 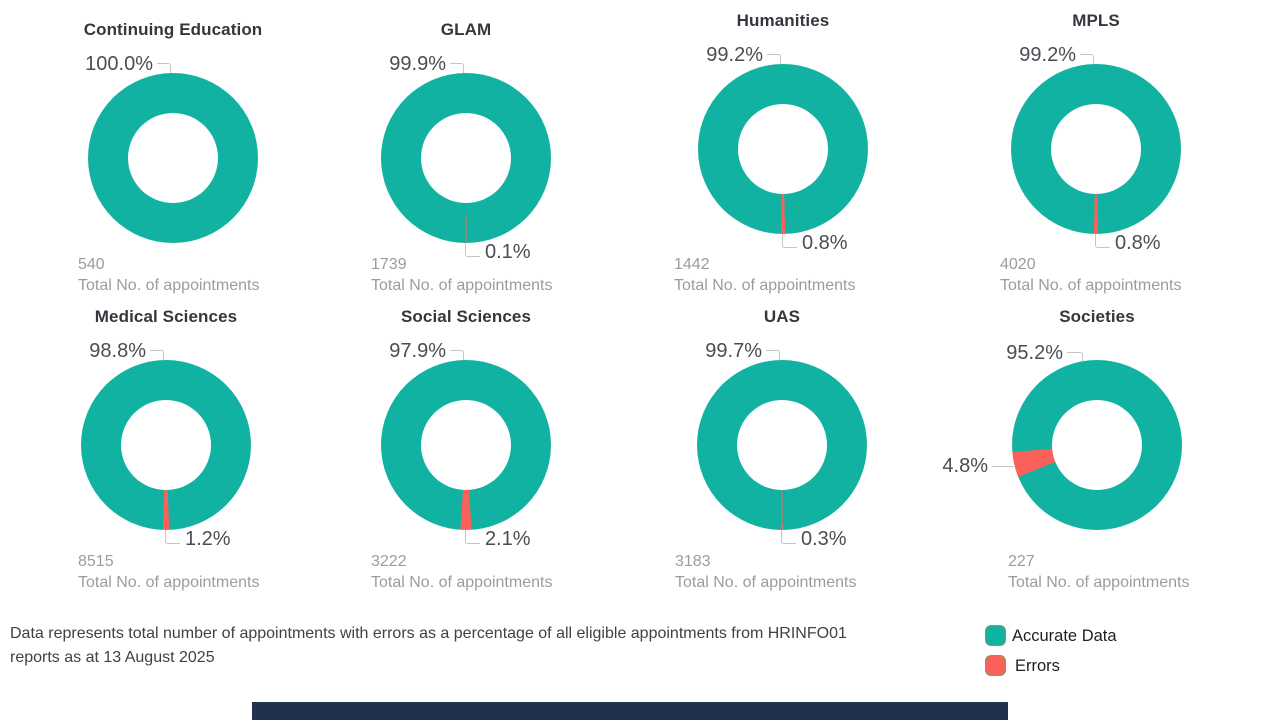 What do you see at coordinates (782, 316) in the screenshot?
I see `chart-title: UAS` at bounding box center [782, 316].